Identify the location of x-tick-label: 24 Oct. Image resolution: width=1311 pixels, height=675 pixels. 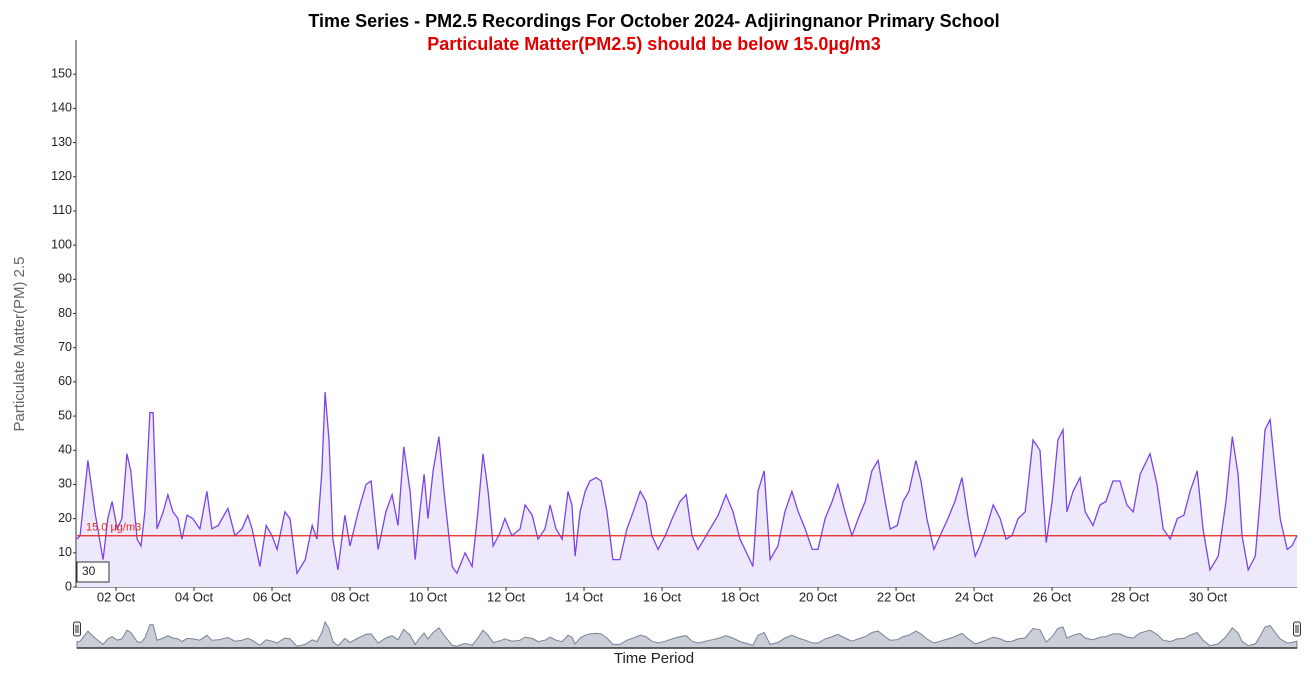
(974, 596).